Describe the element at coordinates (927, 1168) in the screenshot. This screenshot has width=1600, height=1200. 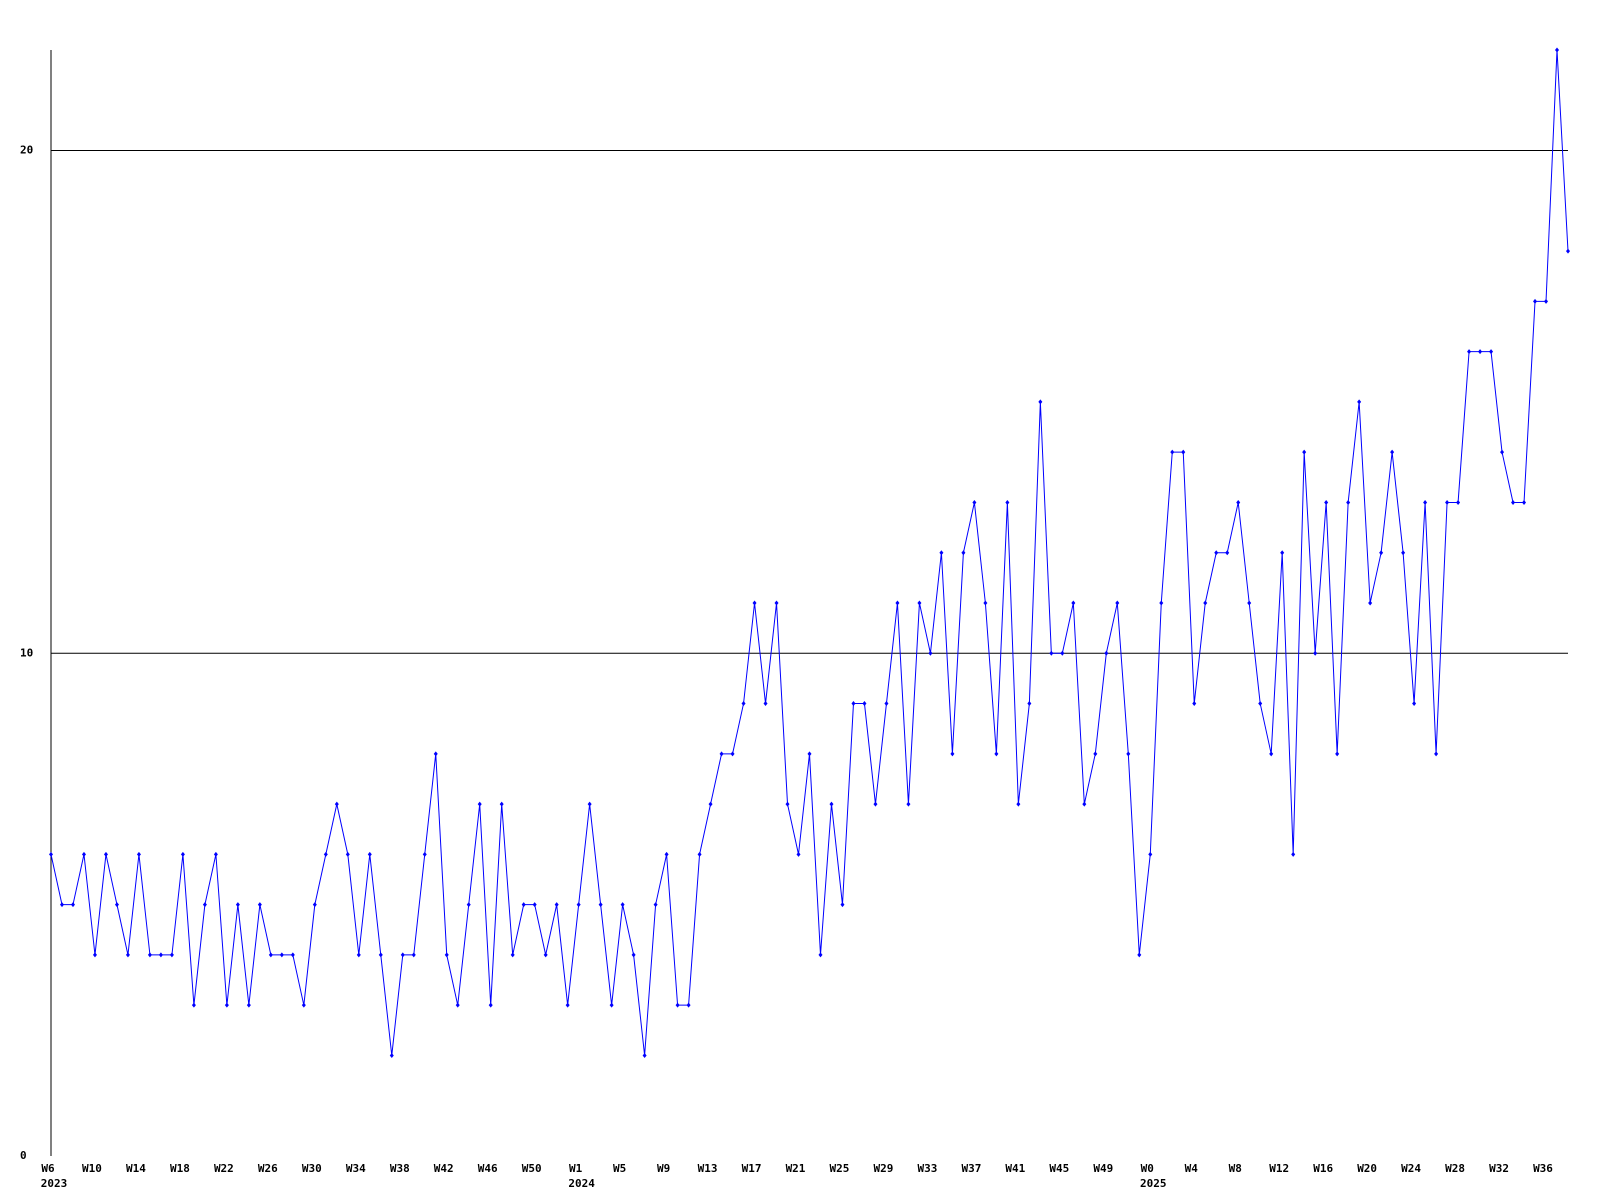
I see `x-tick-label: W33` at that location.